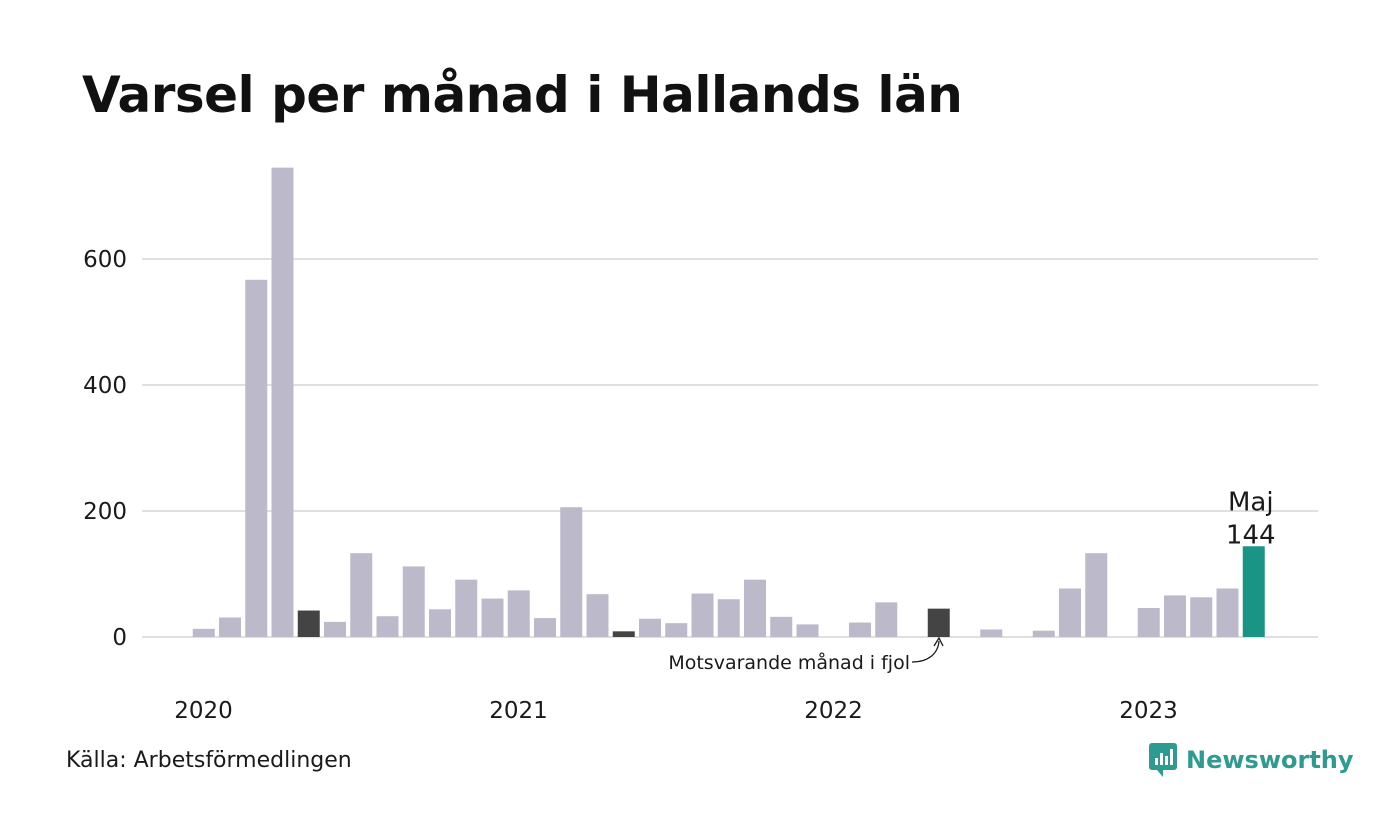  I want to click on annotation-group: Motsvarande månad i fjol, so click(806, 655).